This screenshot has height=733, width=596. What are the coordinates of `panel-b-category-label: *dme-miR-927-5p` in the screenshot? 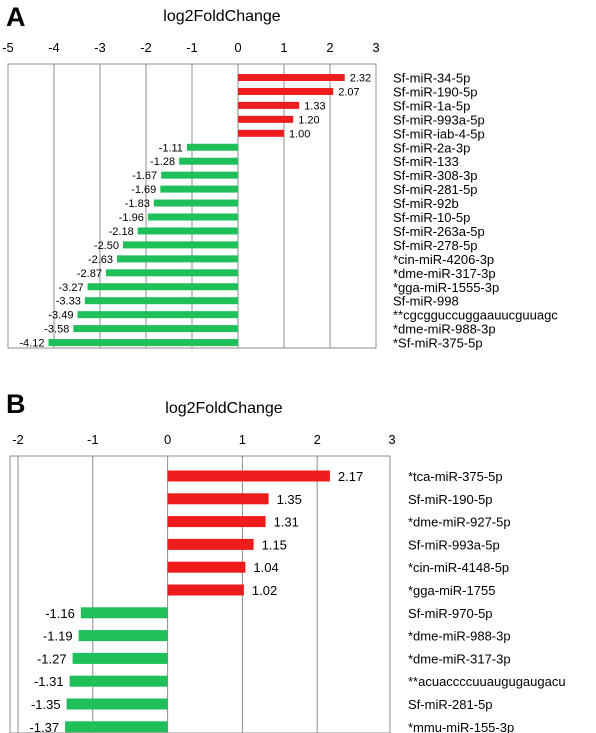 It's located at (459, 522).